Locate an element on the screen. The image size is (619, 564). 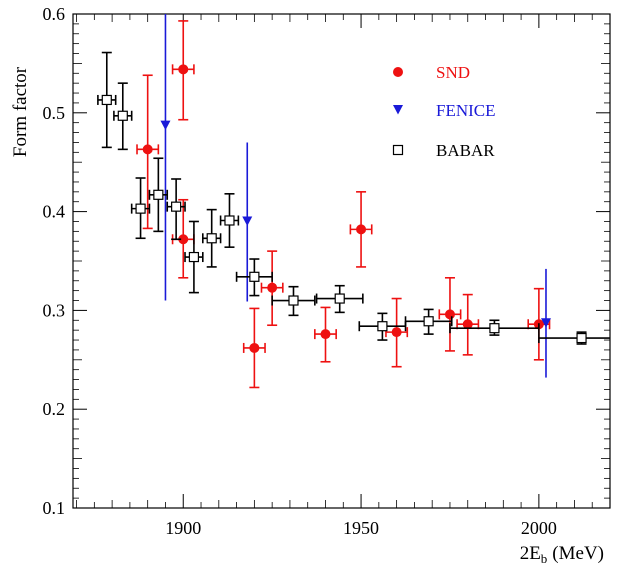
y-axis-label: Form factor is located at coordinates (20, 111).